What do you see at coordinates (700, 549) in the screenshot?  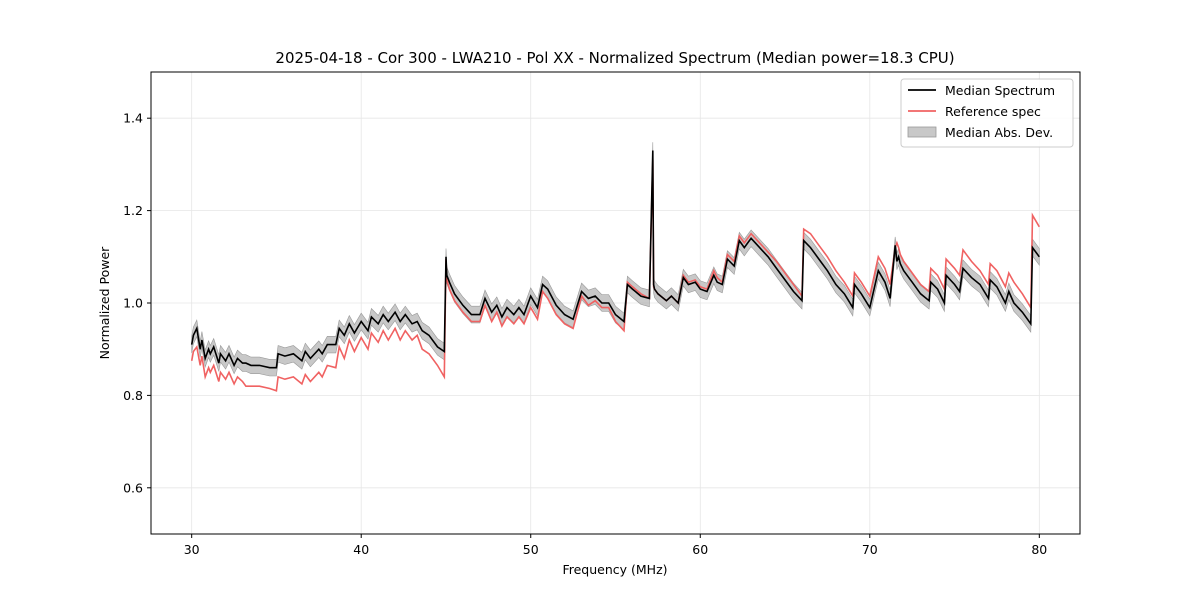 I see `x-tick-label: 60` at bounding box center [700, 549].